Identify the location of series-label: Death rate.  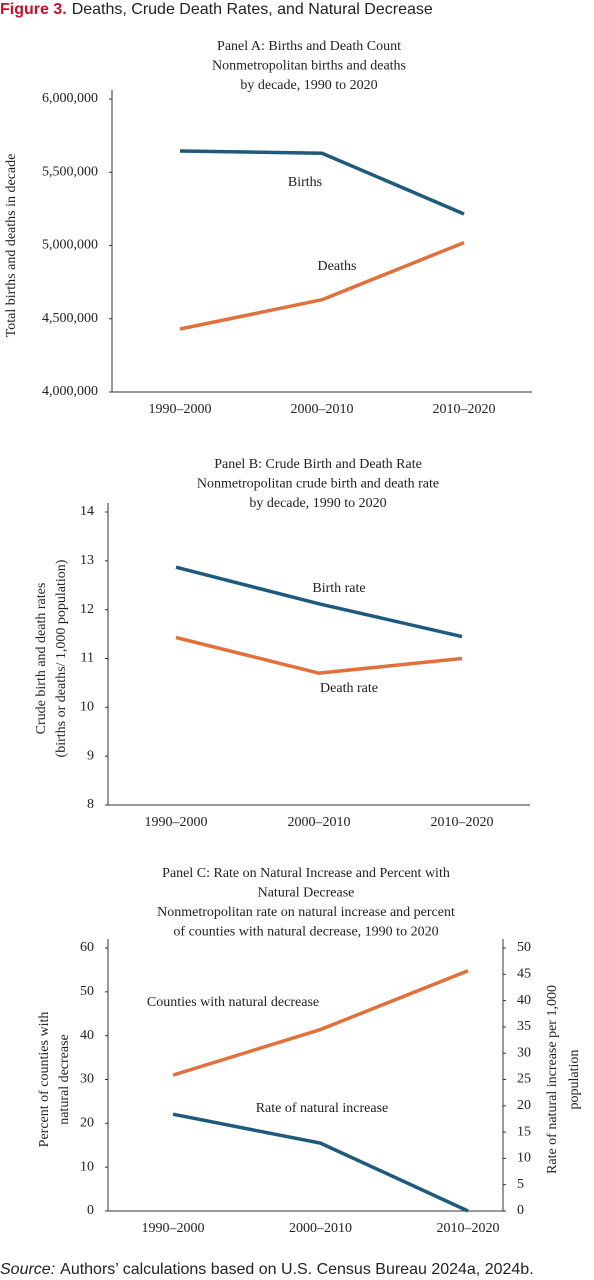
(349, 688).